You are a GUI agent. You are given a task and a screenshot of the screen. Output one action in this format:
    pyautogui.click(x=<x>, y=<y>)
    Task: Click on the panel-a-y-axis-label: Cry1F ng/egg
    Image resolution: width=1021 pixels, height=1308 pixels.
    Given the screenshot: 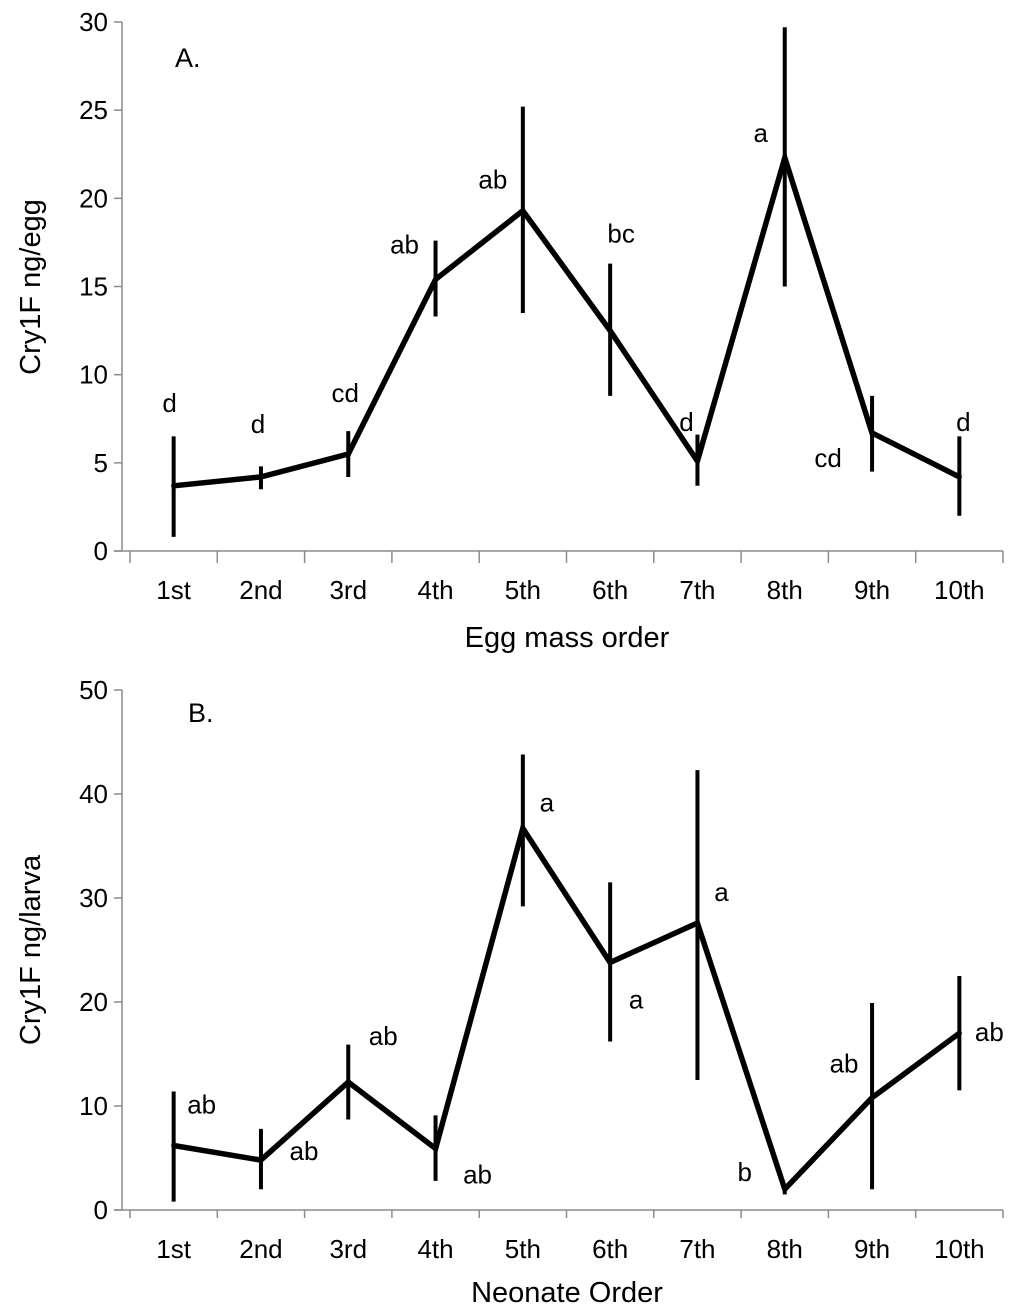 What is the action you would take?
    pyautogui.click(x=31, y=287)
    